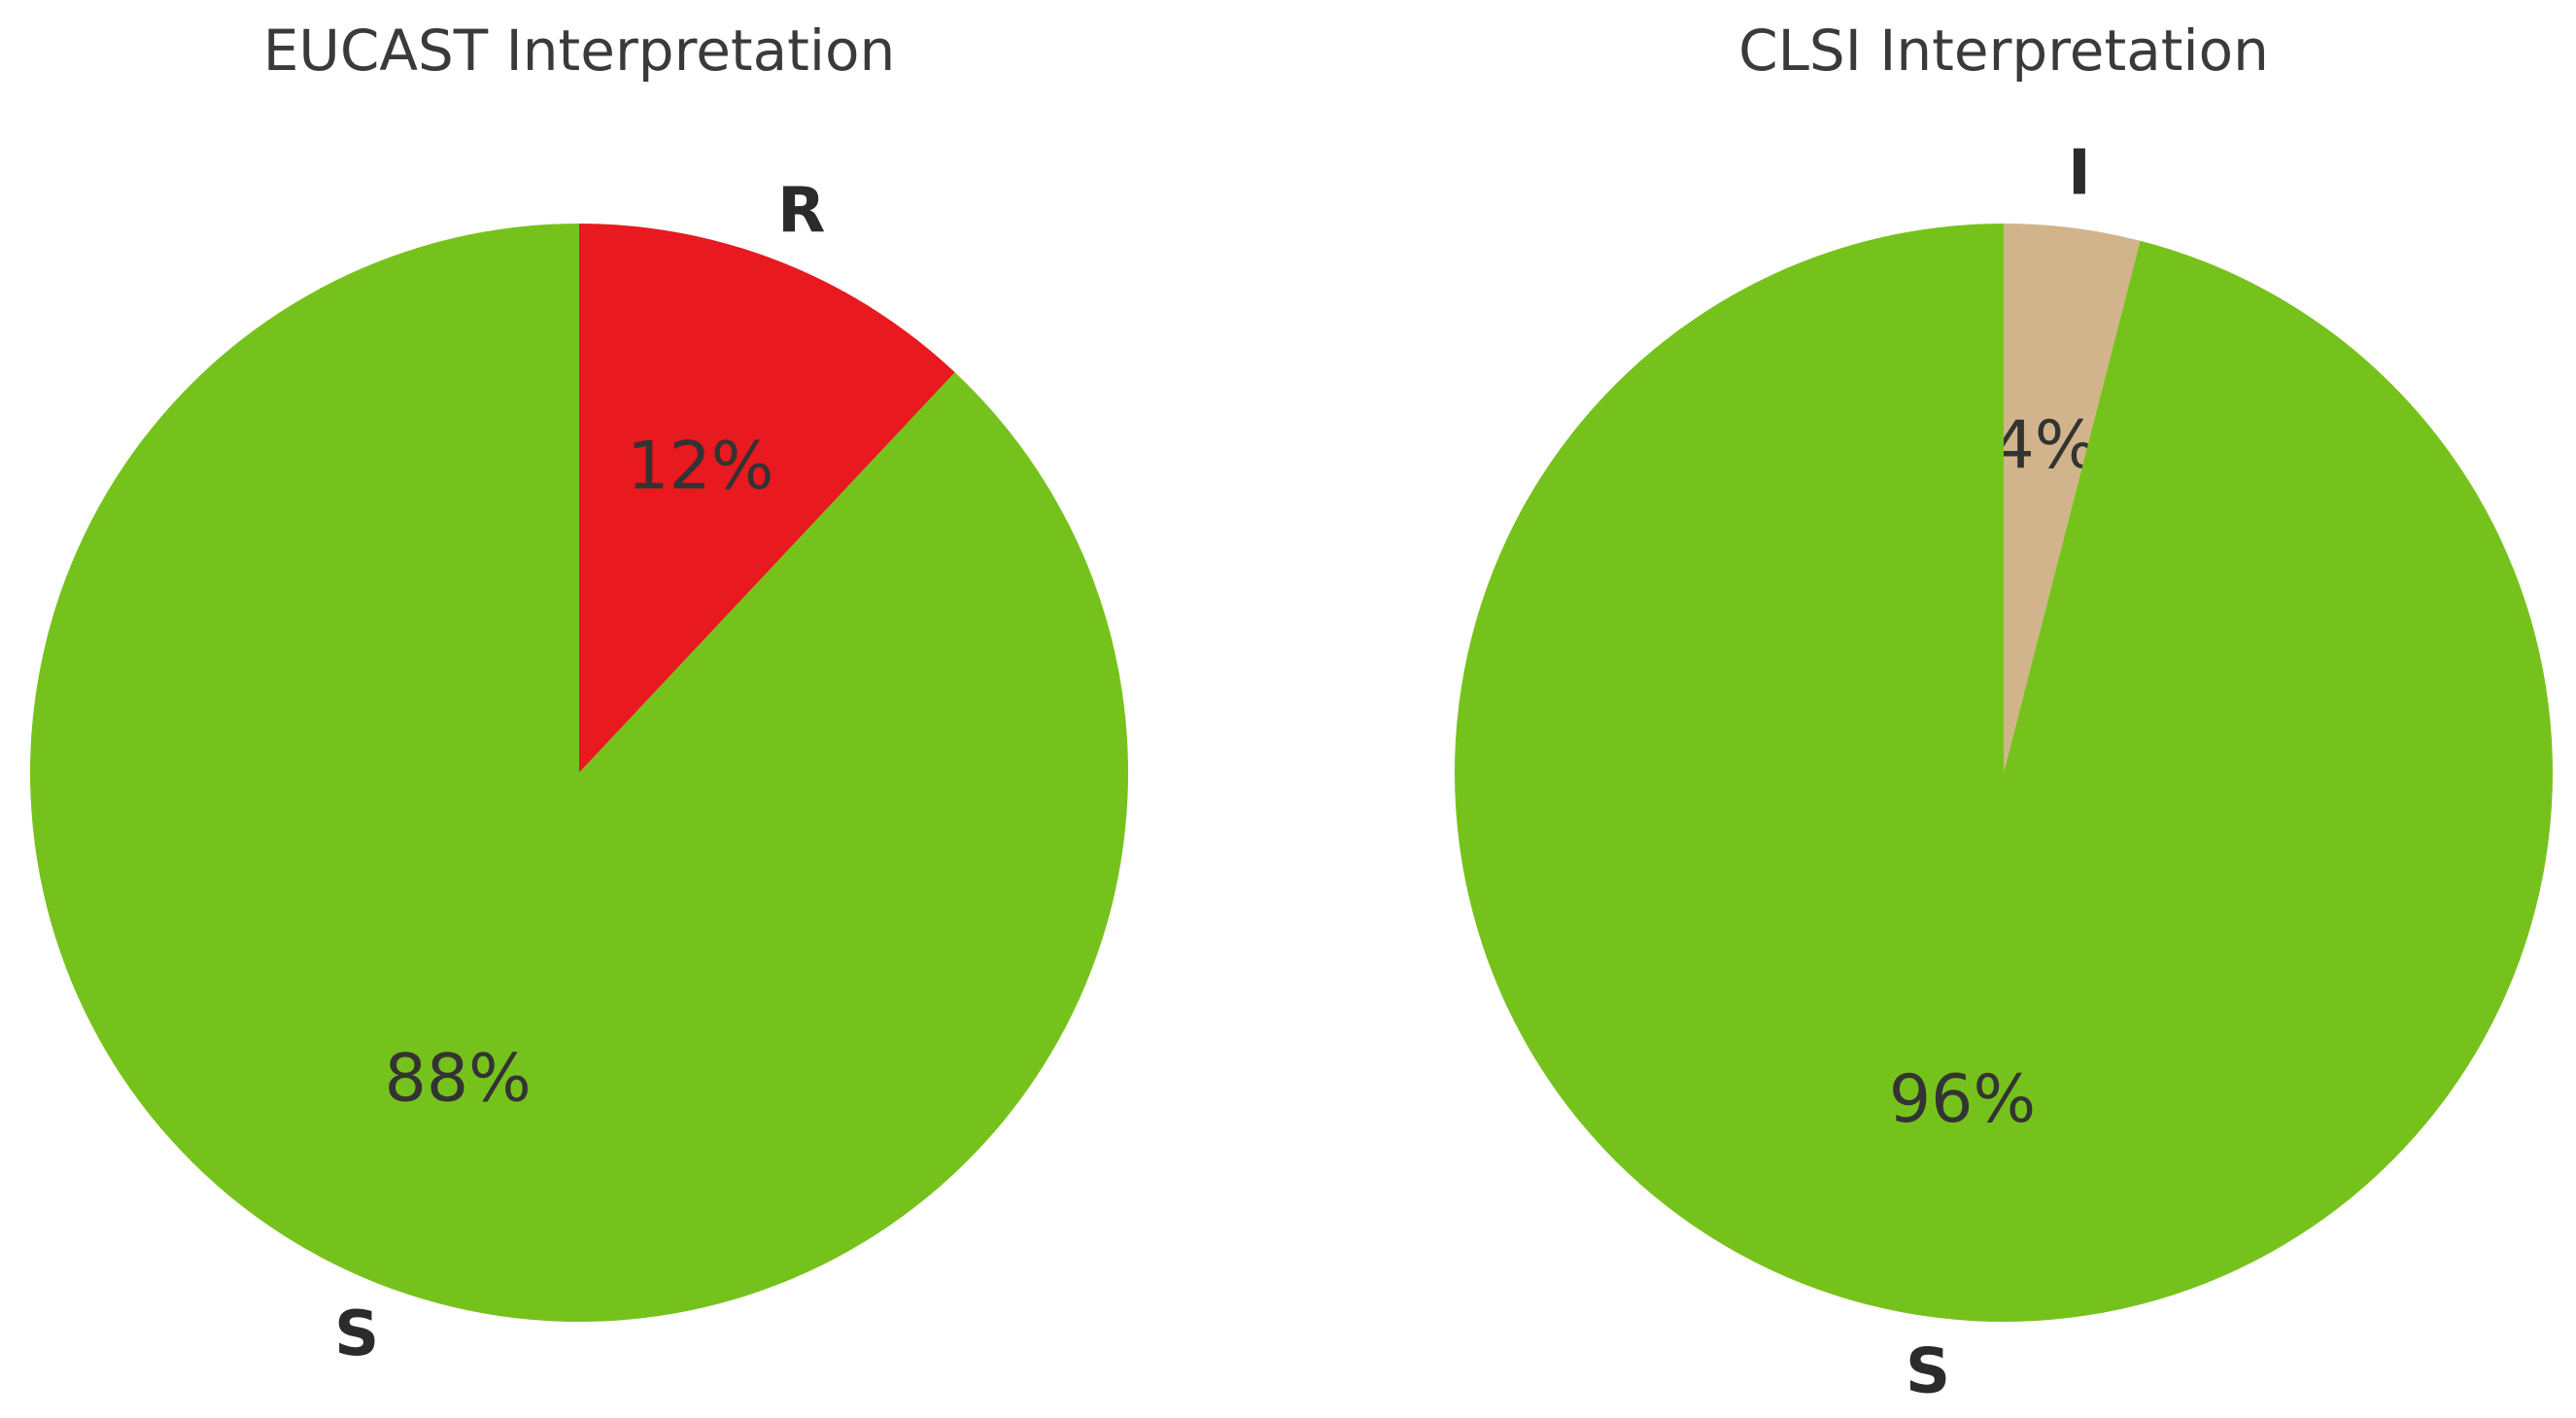 The height and width of the screenshot is (1418, 2576). I want to click on slice-category-label: R, so click(801, 211).